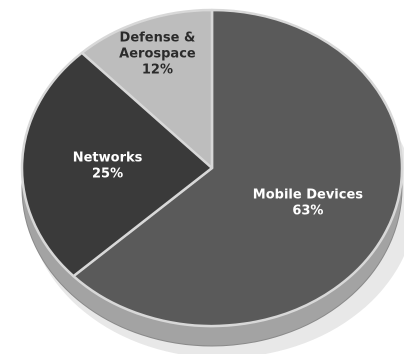 Image resolution: width=404 pixels, height=354 pixels. I want to click on slice-label-line: 12%, so click(157, 69).